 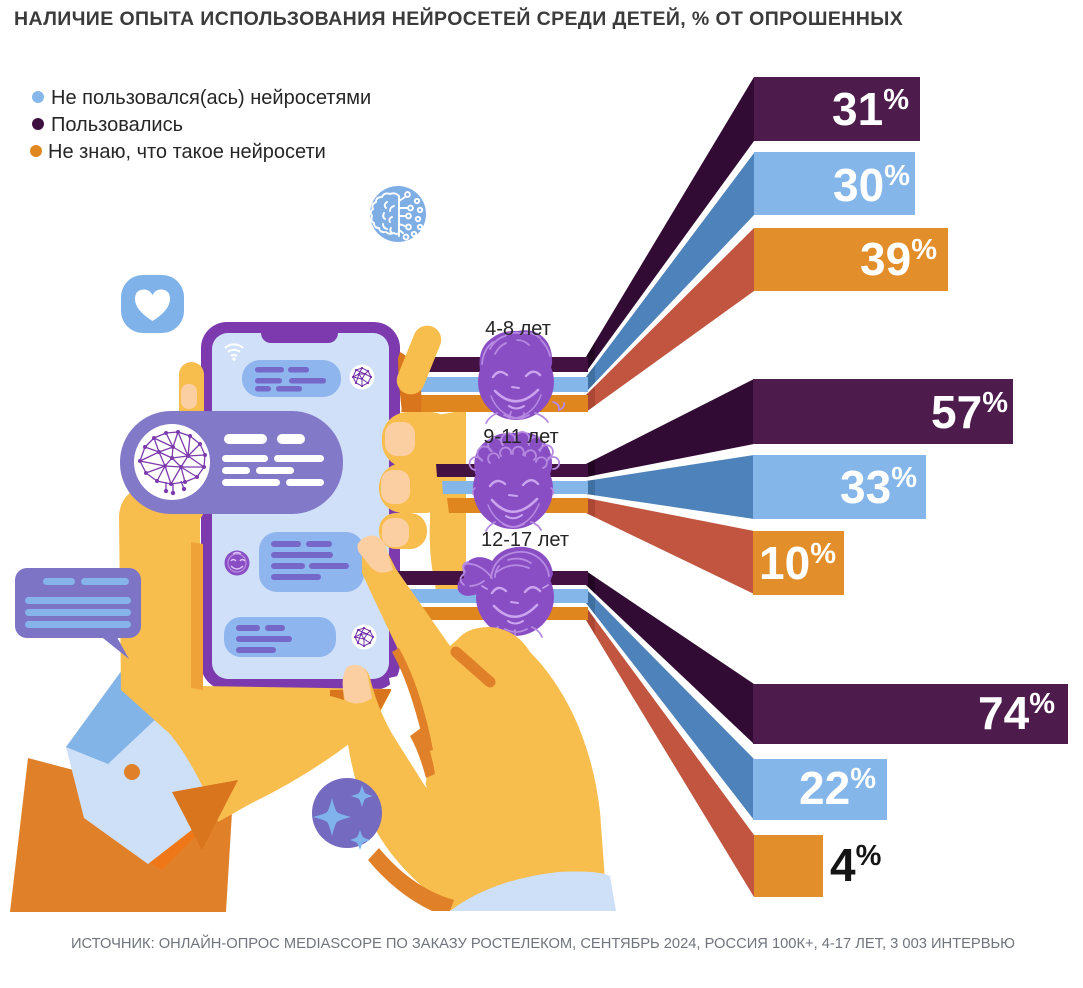 I want to click on svg-text: Не знаю, что такое нейросети, so click(x=187, y=152).